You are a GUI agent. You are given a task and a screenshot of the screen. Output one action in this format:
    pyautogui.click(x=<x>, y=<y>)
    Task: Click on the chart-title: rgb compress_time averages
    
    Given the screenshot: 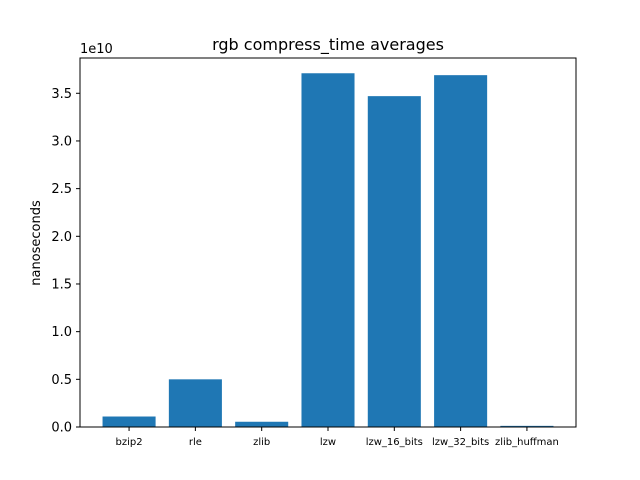 What is the action you would take?
    pyautogui.click(x=328, y=45)
    